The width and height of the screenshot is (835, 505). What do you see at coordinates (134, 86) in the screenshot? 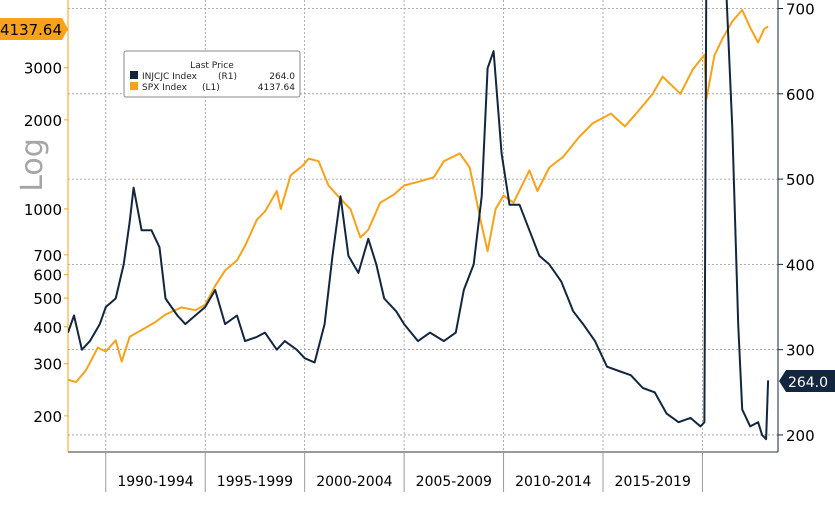
I see `legend-swatch-spx` at bounding box center [134, 86].